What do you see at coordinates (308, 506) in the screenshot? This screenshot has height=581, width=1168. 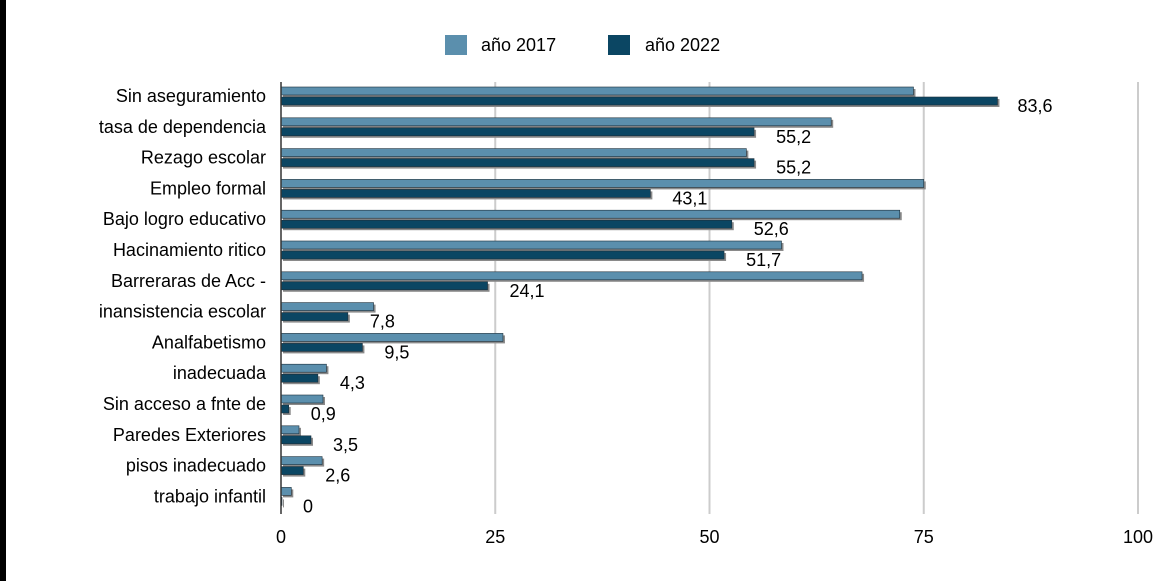 I see `value-label: 0` at bounding box center [308, 506].